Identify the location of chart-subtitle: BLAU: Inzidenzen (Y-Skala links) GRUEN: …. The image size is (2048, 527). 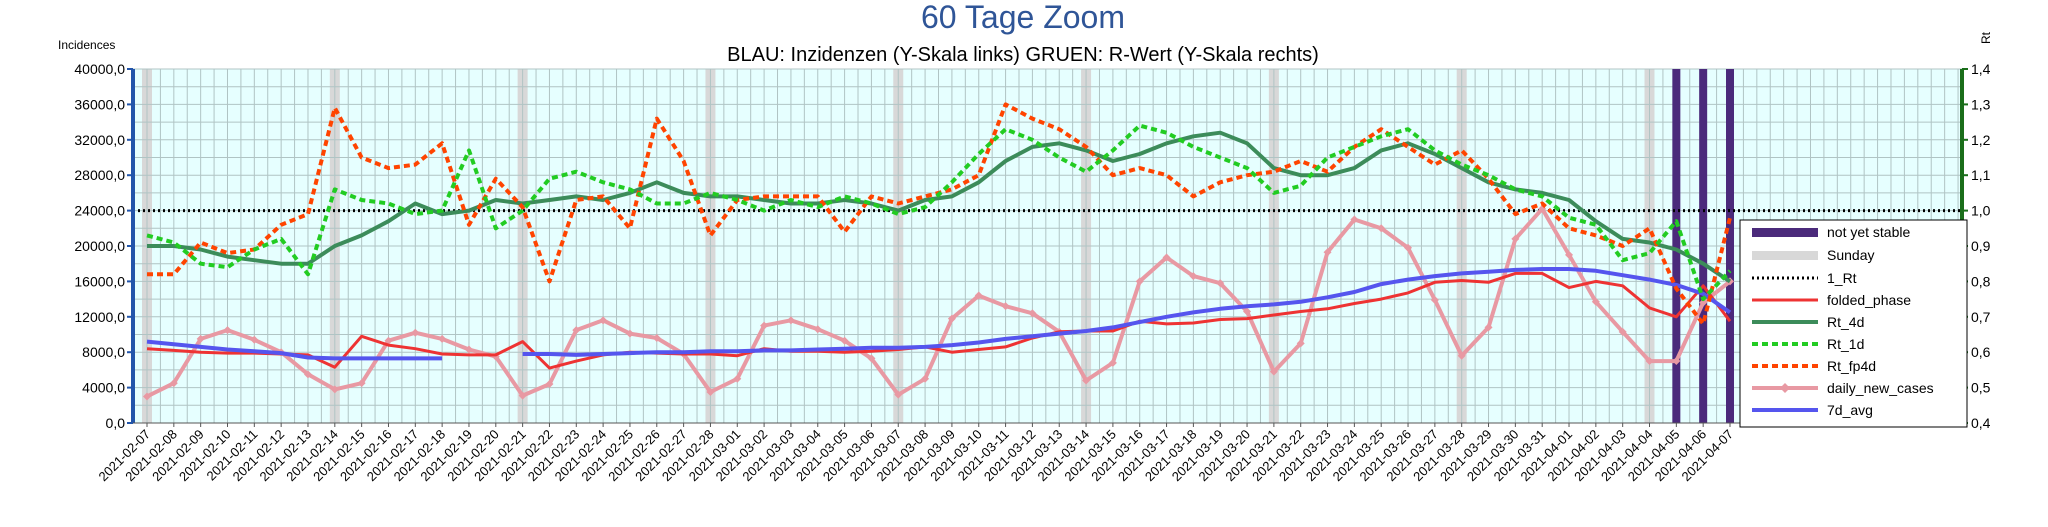
(1023, 55).